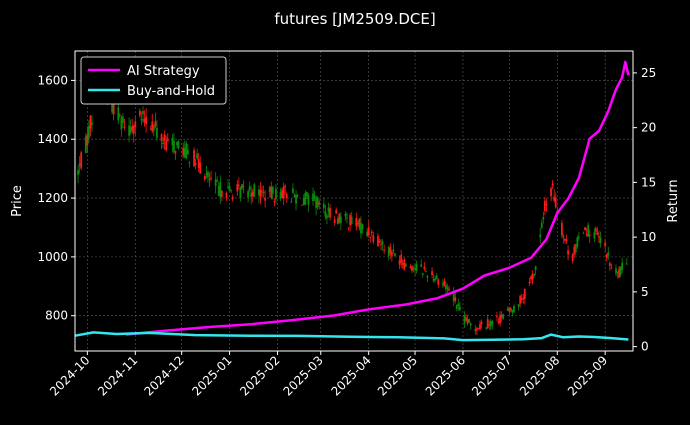  What do you see at coordinates (52, 139) in the screenshot?
I see `y-left-tick-label: 1400` at bounding box center [52, 139].